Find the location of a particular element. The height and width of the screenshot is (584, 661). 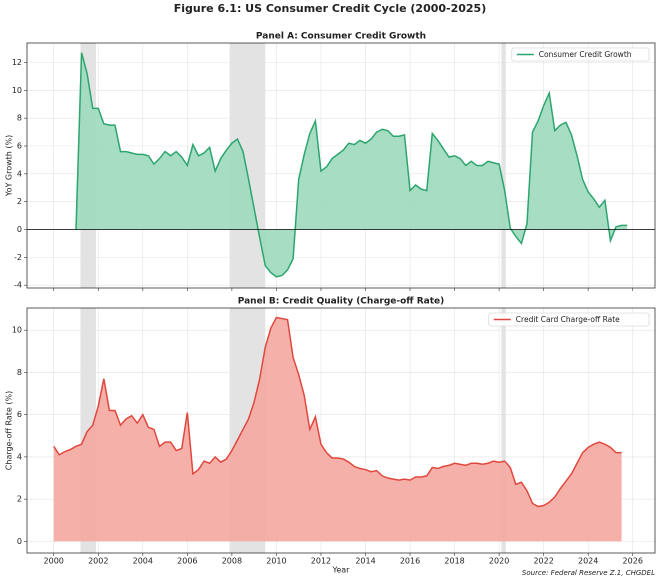

y-axis-label: Charge-off Rate (%) is located at coordinates (9, 430).